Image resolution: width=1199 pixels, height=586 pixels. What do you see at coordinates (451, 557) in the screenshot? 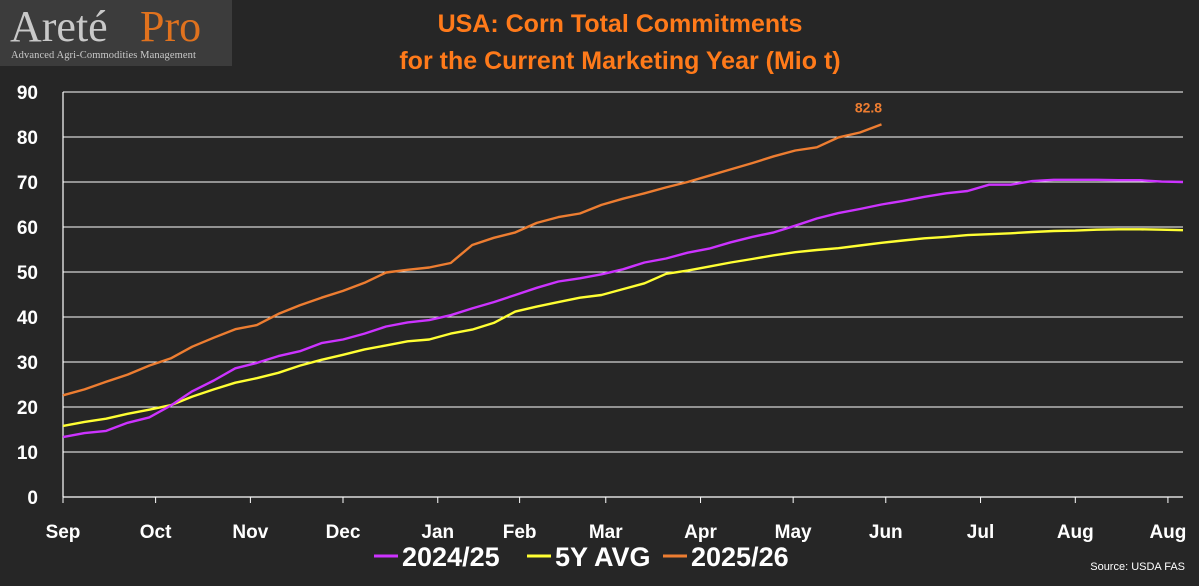
I see `legend-label-2024-25: 2024/25` at bounding box center [451, 557].